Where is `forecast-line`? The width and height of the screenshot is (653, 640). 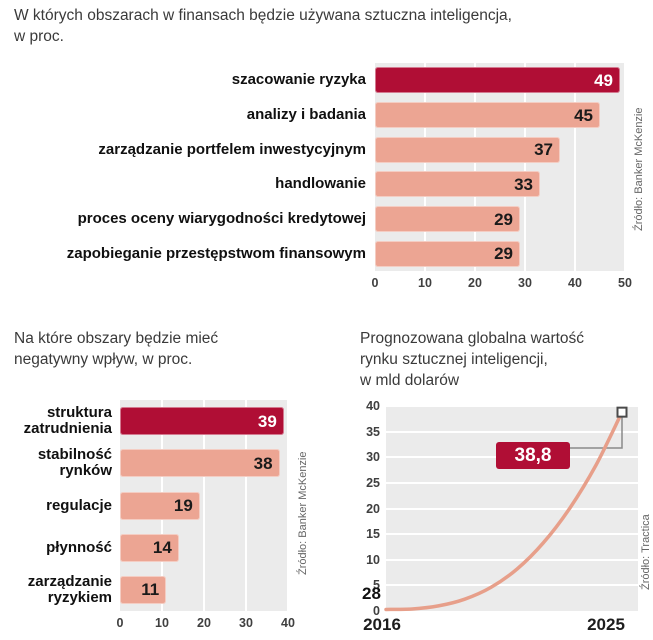 forecast-line is located at coordinates (504, 511).